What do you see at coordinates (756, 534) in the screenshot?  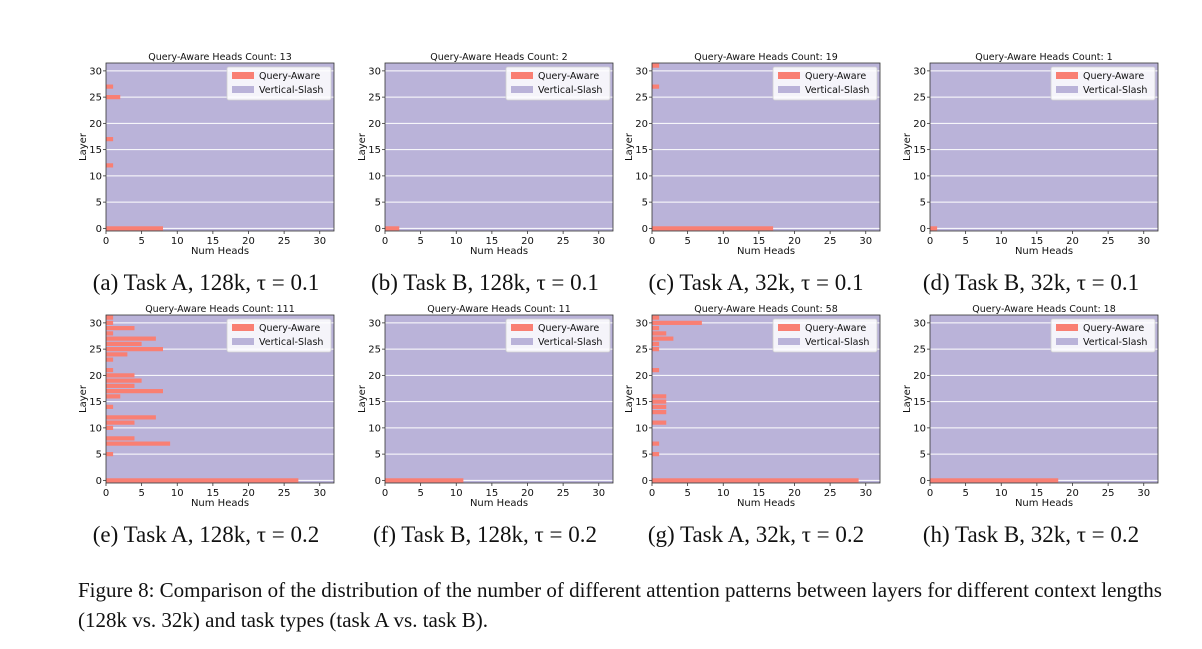 I see `subcaption-g: (g) Task A, 32k, τ = 0.2` at bounding box center [756, 534].